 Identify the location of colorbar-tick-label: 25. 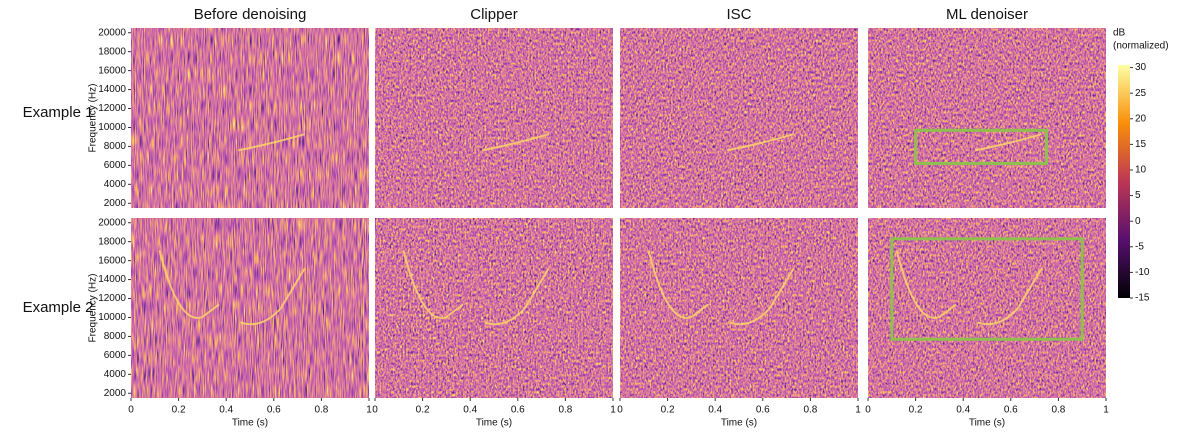
(1141, 93).